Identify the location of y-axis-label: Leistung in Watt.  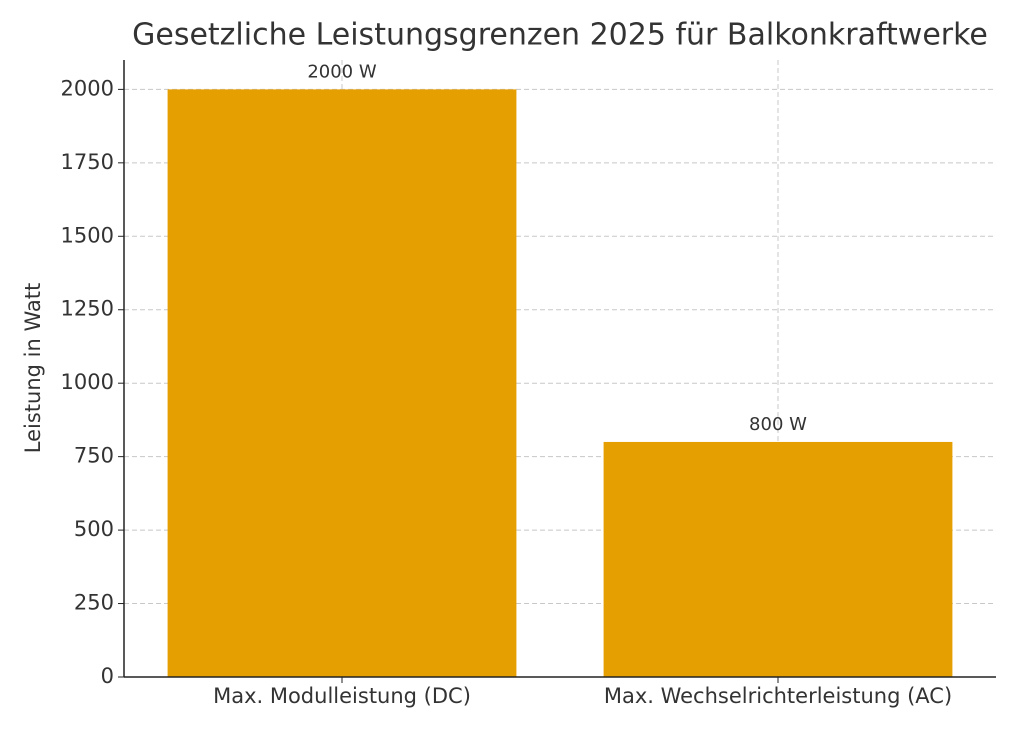
(33, 368).